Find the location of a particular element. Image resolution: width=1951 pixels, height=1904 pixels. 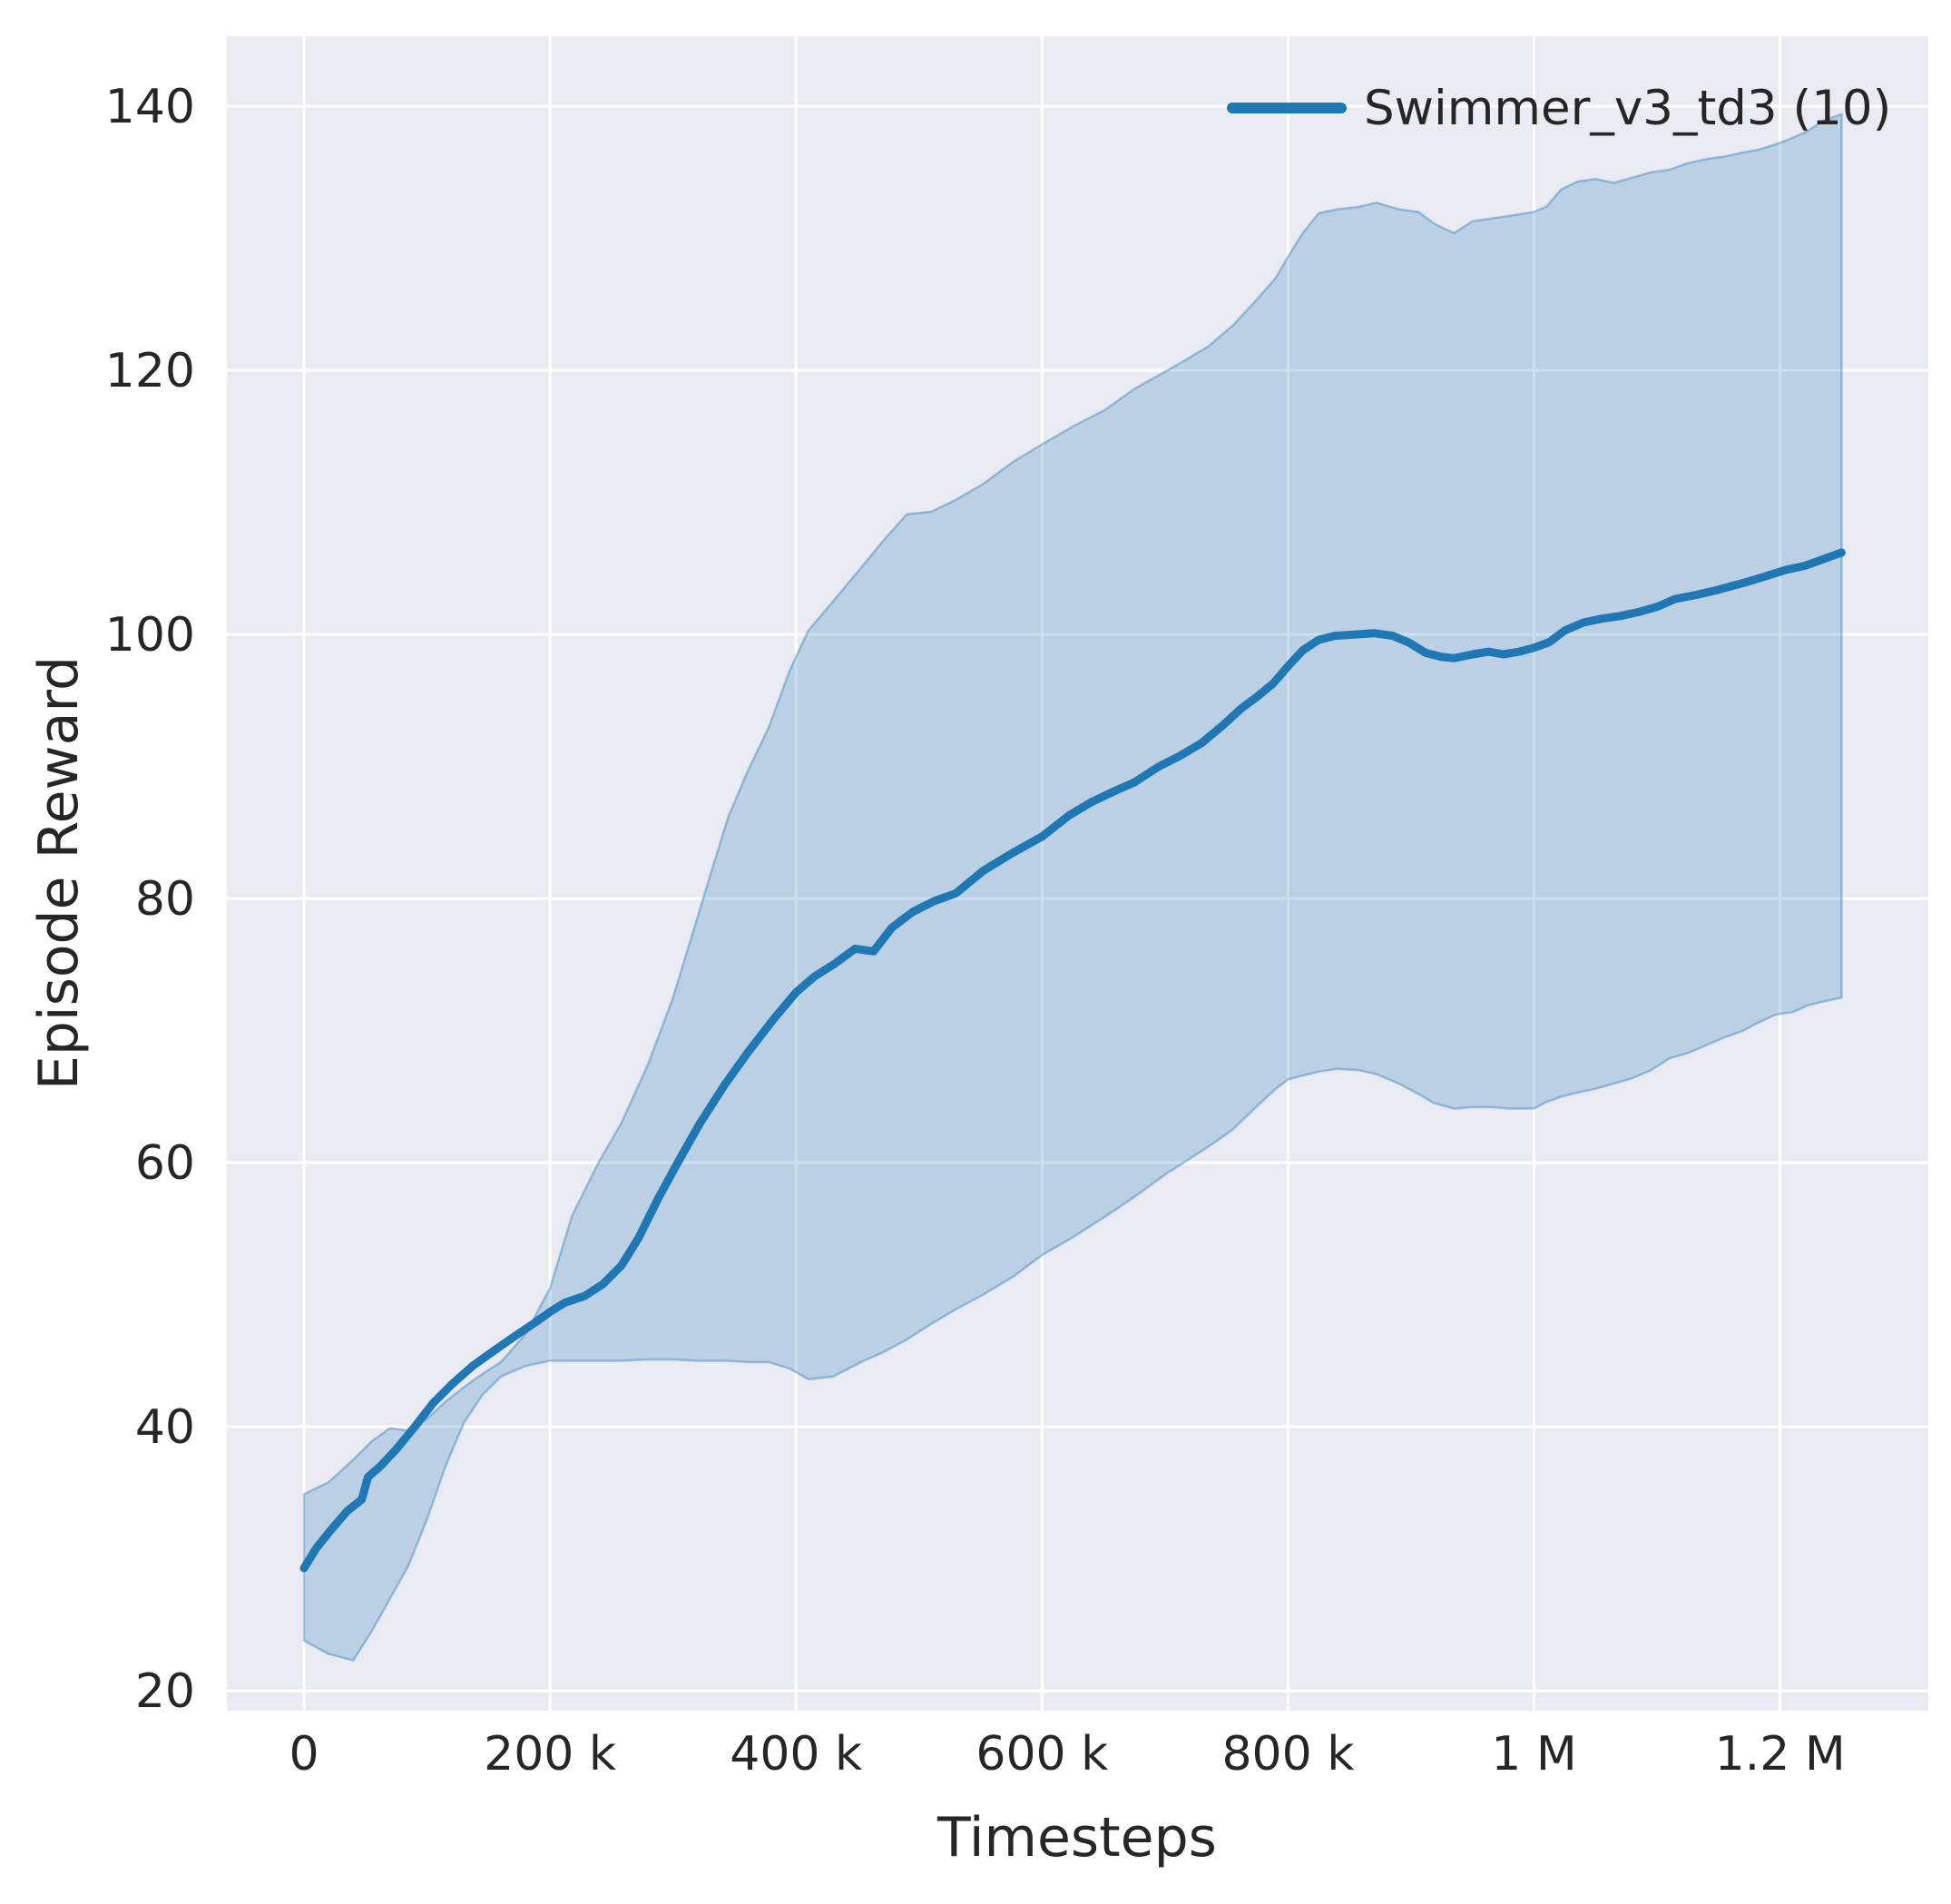

x-tick-label: 400 k is located at coordinates (796, 1754).